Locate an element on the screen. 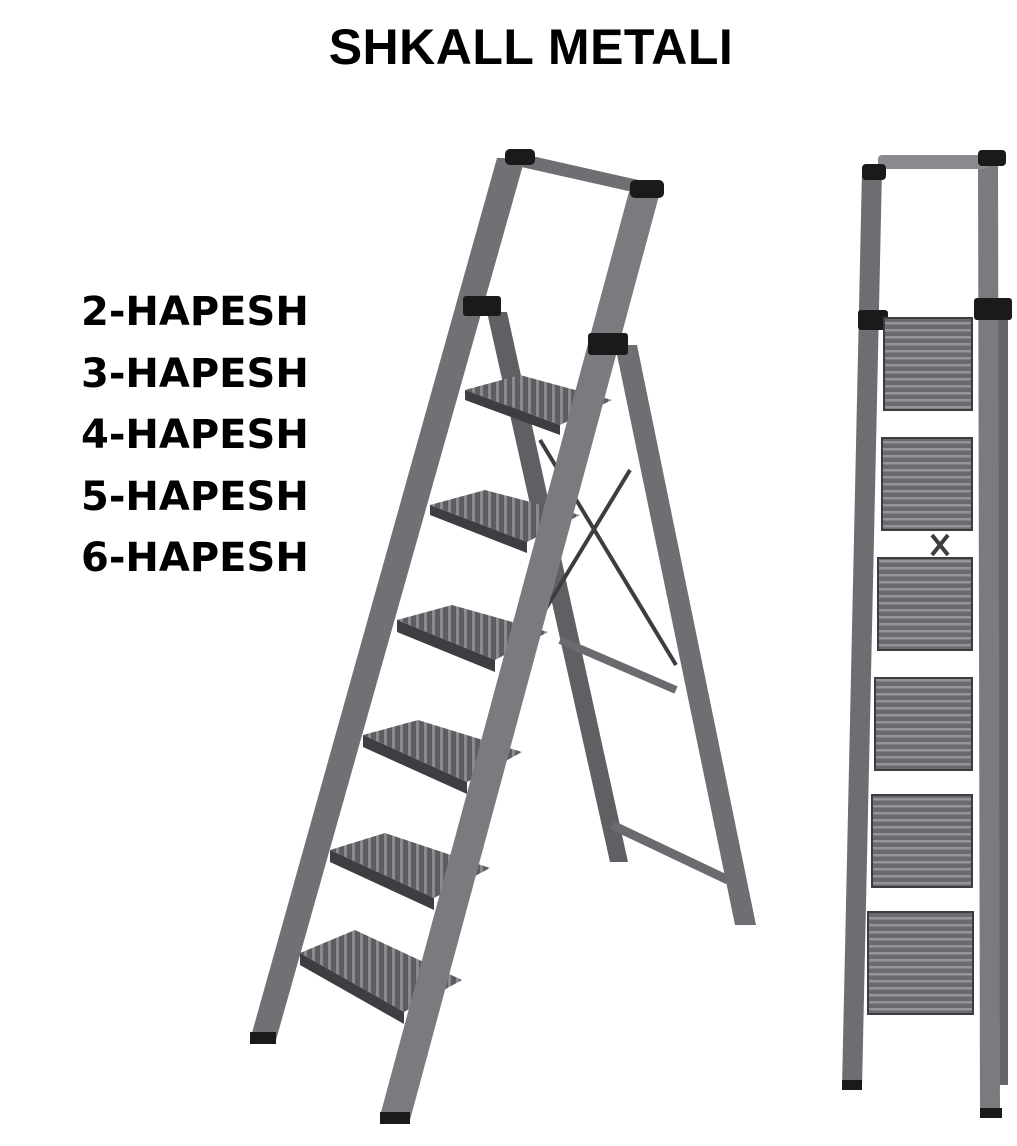 The height and width of the screenshot is (1146, 1017). option-5-steps: 5-HAPESH is located at coordinates (195, 496).